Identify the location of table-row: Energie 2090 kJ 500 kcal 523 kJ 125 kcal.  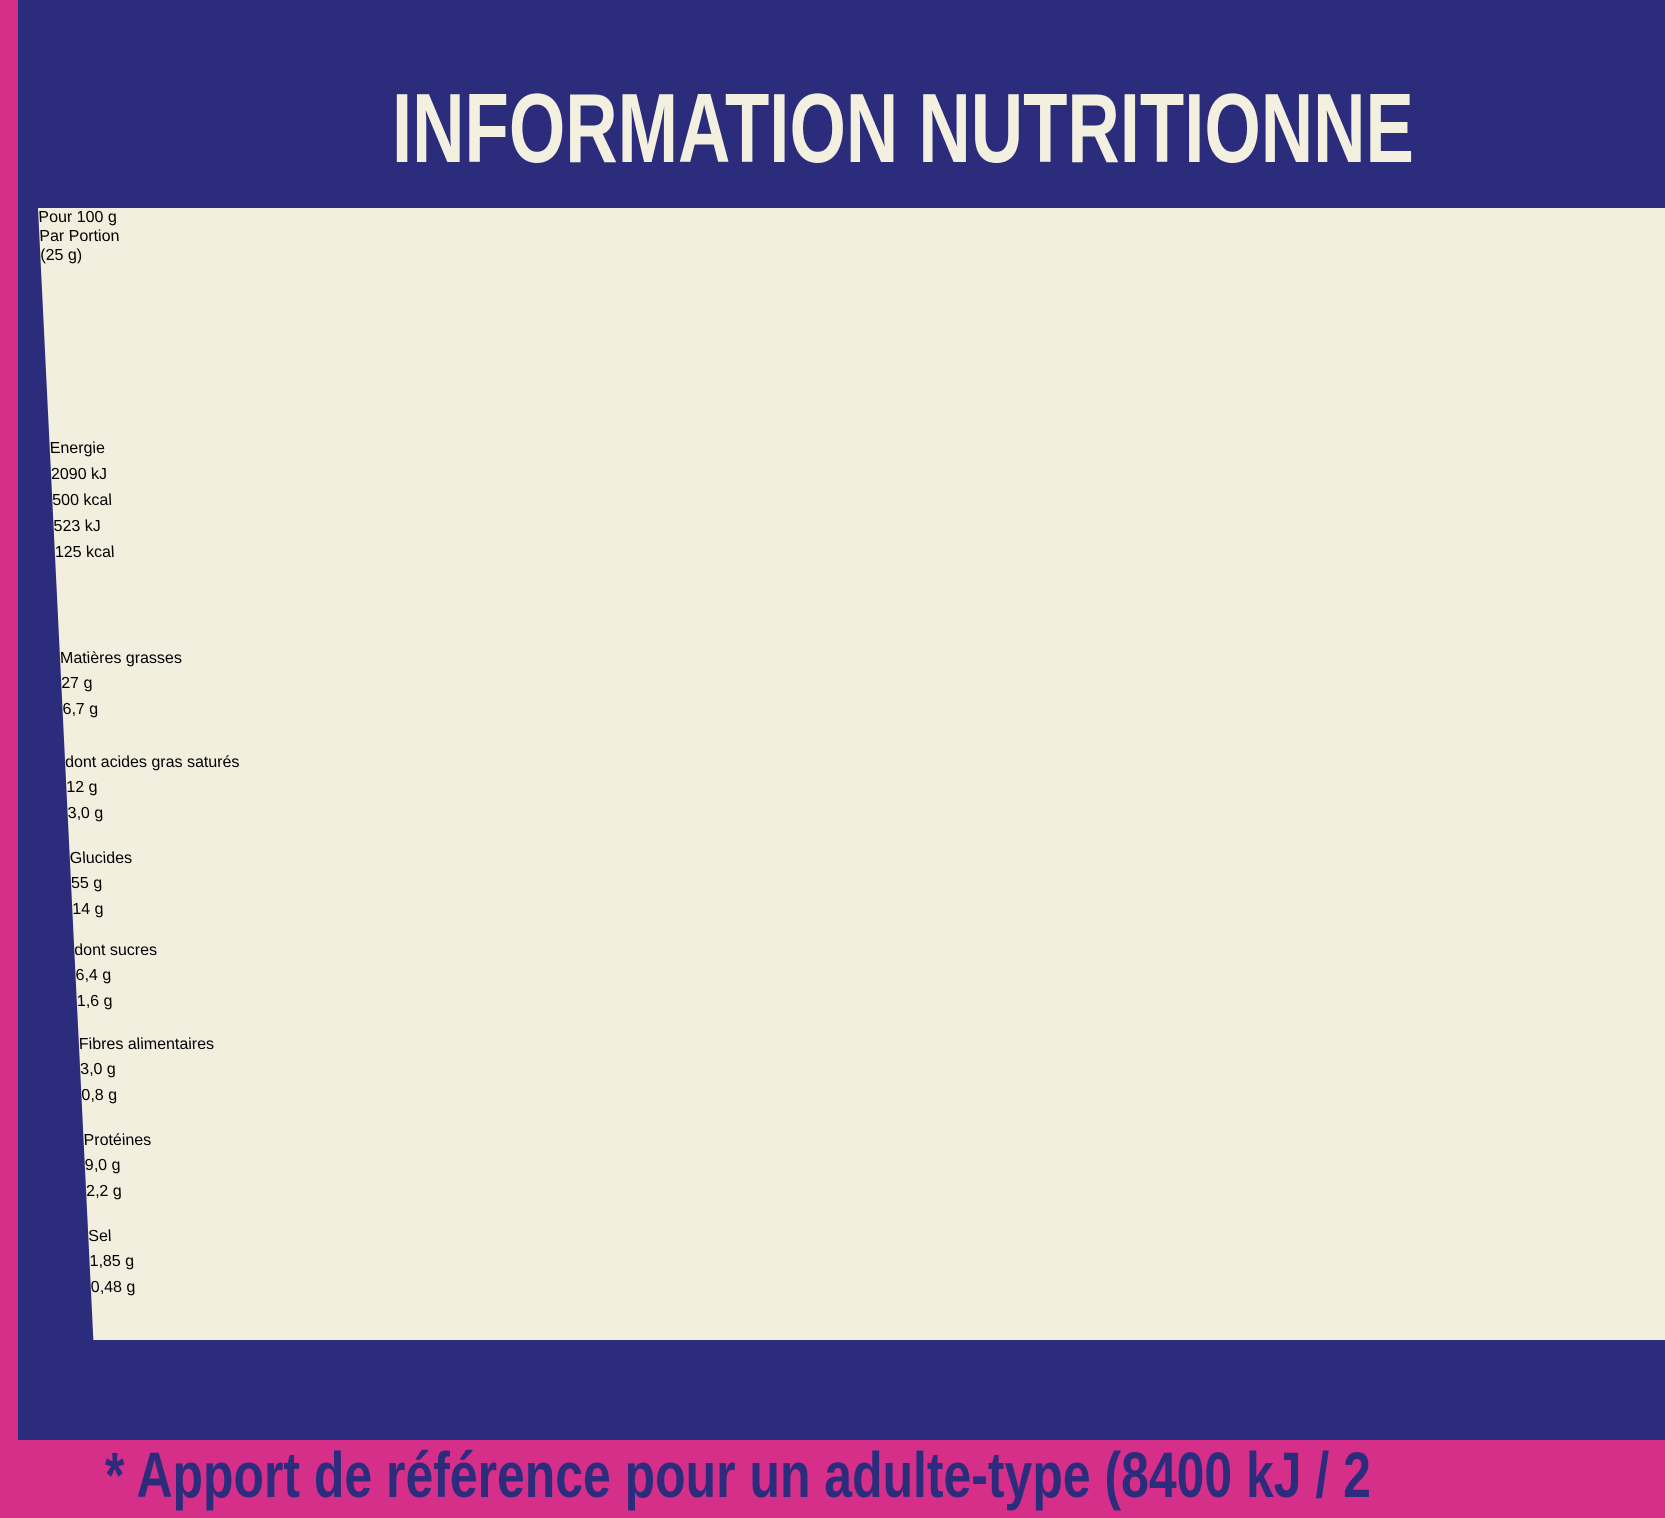
(857, 541).